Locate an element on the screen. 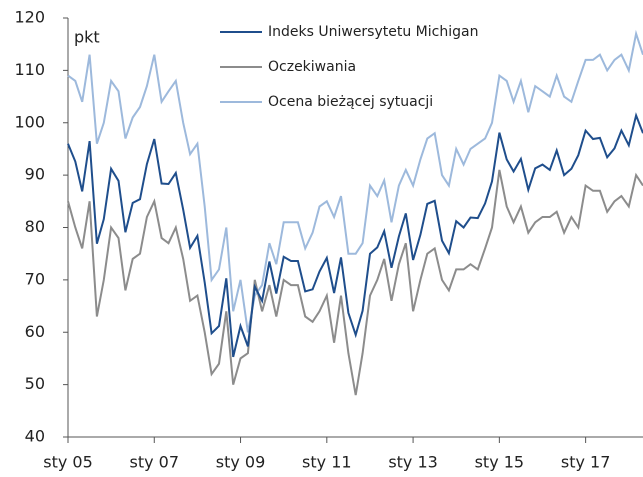 This screenshot has height=477, width=643. legend-label: Ocena bieżącej sytuacji is located at coordinates (350, 102).